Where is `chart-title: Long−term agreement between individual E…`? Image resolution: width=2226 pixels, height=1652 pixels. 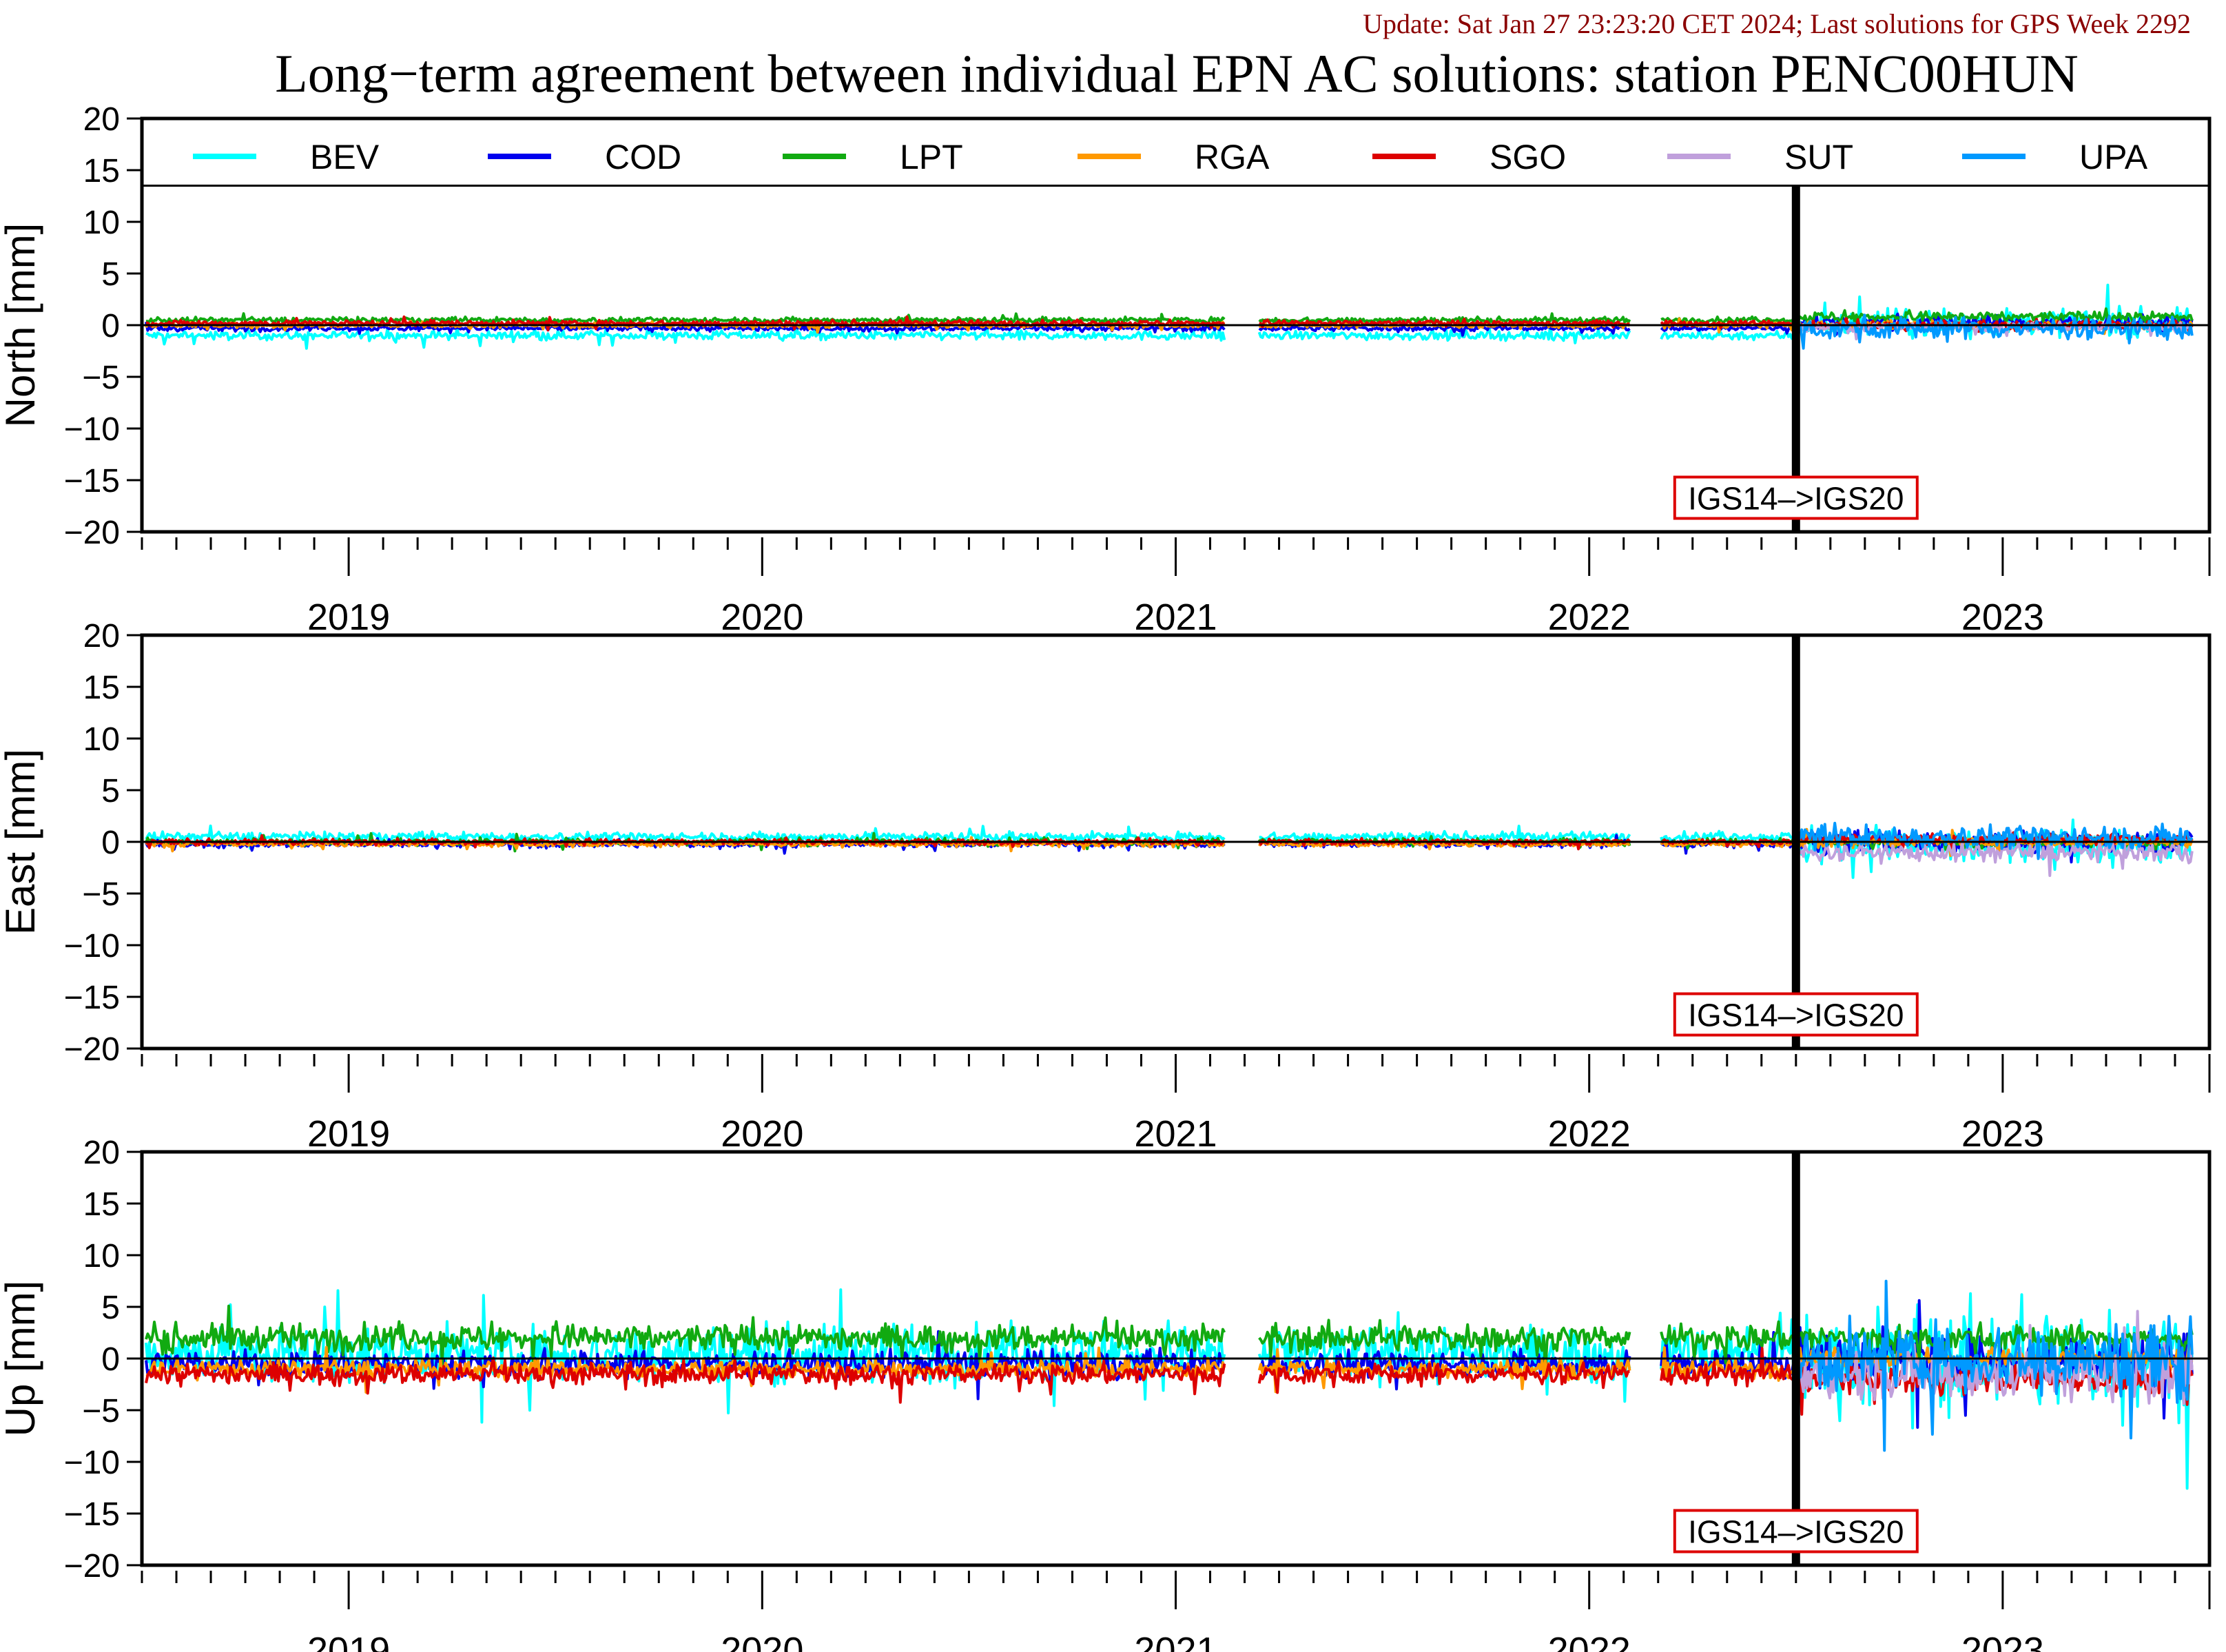 chart-title: Long−term agreement between individual E… is located at coordinates (1177, 73).